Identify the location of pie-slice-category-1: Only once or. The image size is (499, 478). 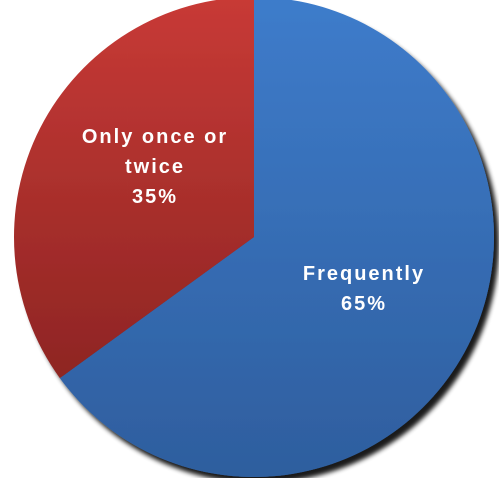
(155, 137).